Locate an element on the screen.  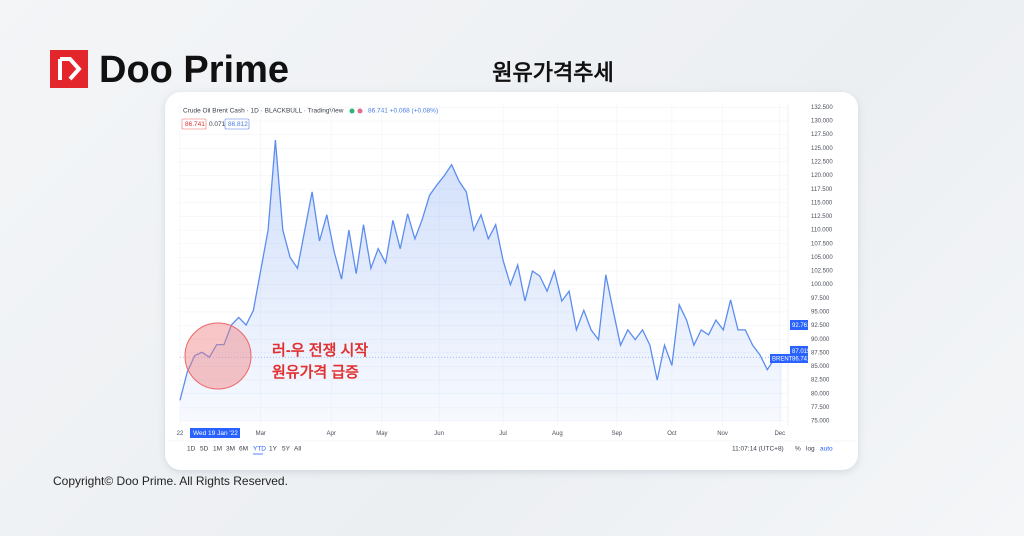
y-tick-label: 90.000 is located at coordinates (820, 340).